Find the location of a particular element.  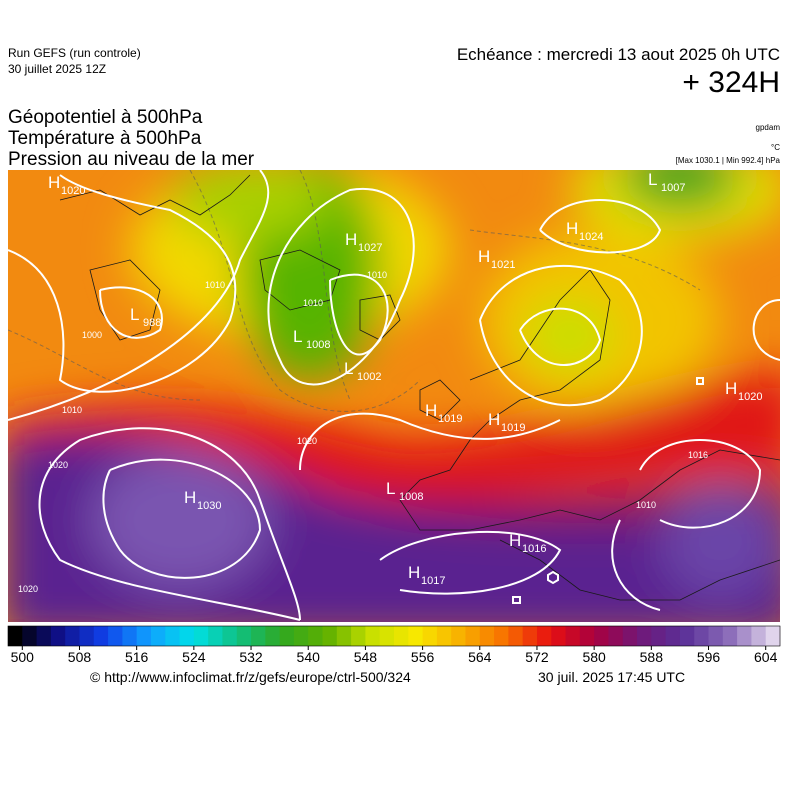

colorbar-tick-label: 588 is located at coordinates (652, 657).